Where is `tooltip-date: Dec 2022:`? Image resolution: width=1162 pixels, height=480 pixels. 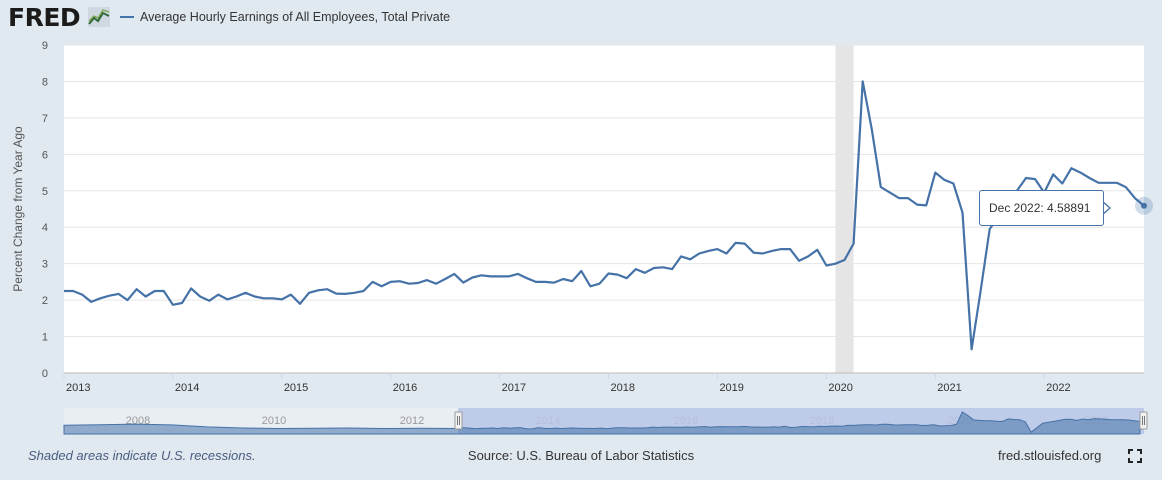 tooltip-date: Dec 2022: is located at coordinates (1016, 208).